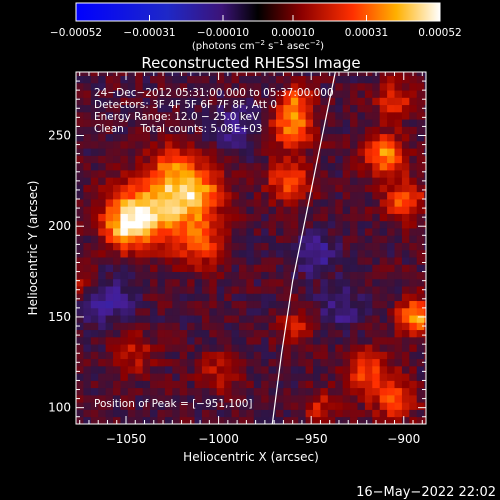 This screenshot has height=500, width=500. Describe the element at coordinates (223, 33) in the screenshot. I see `colorbar-tick-label: −0.00010` at that location.